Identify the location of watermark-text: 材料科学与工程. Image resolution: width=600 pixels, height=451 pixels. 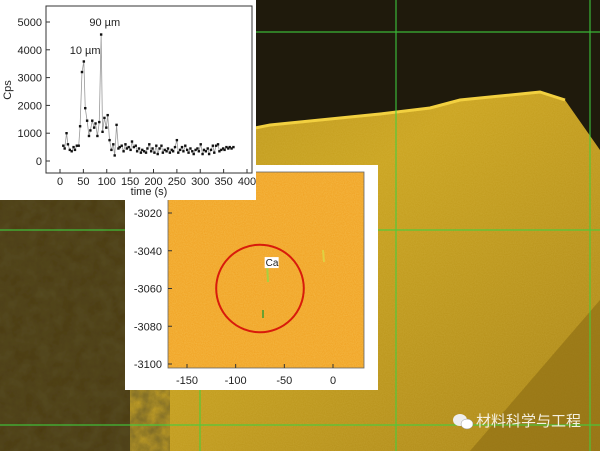
(529, 421).